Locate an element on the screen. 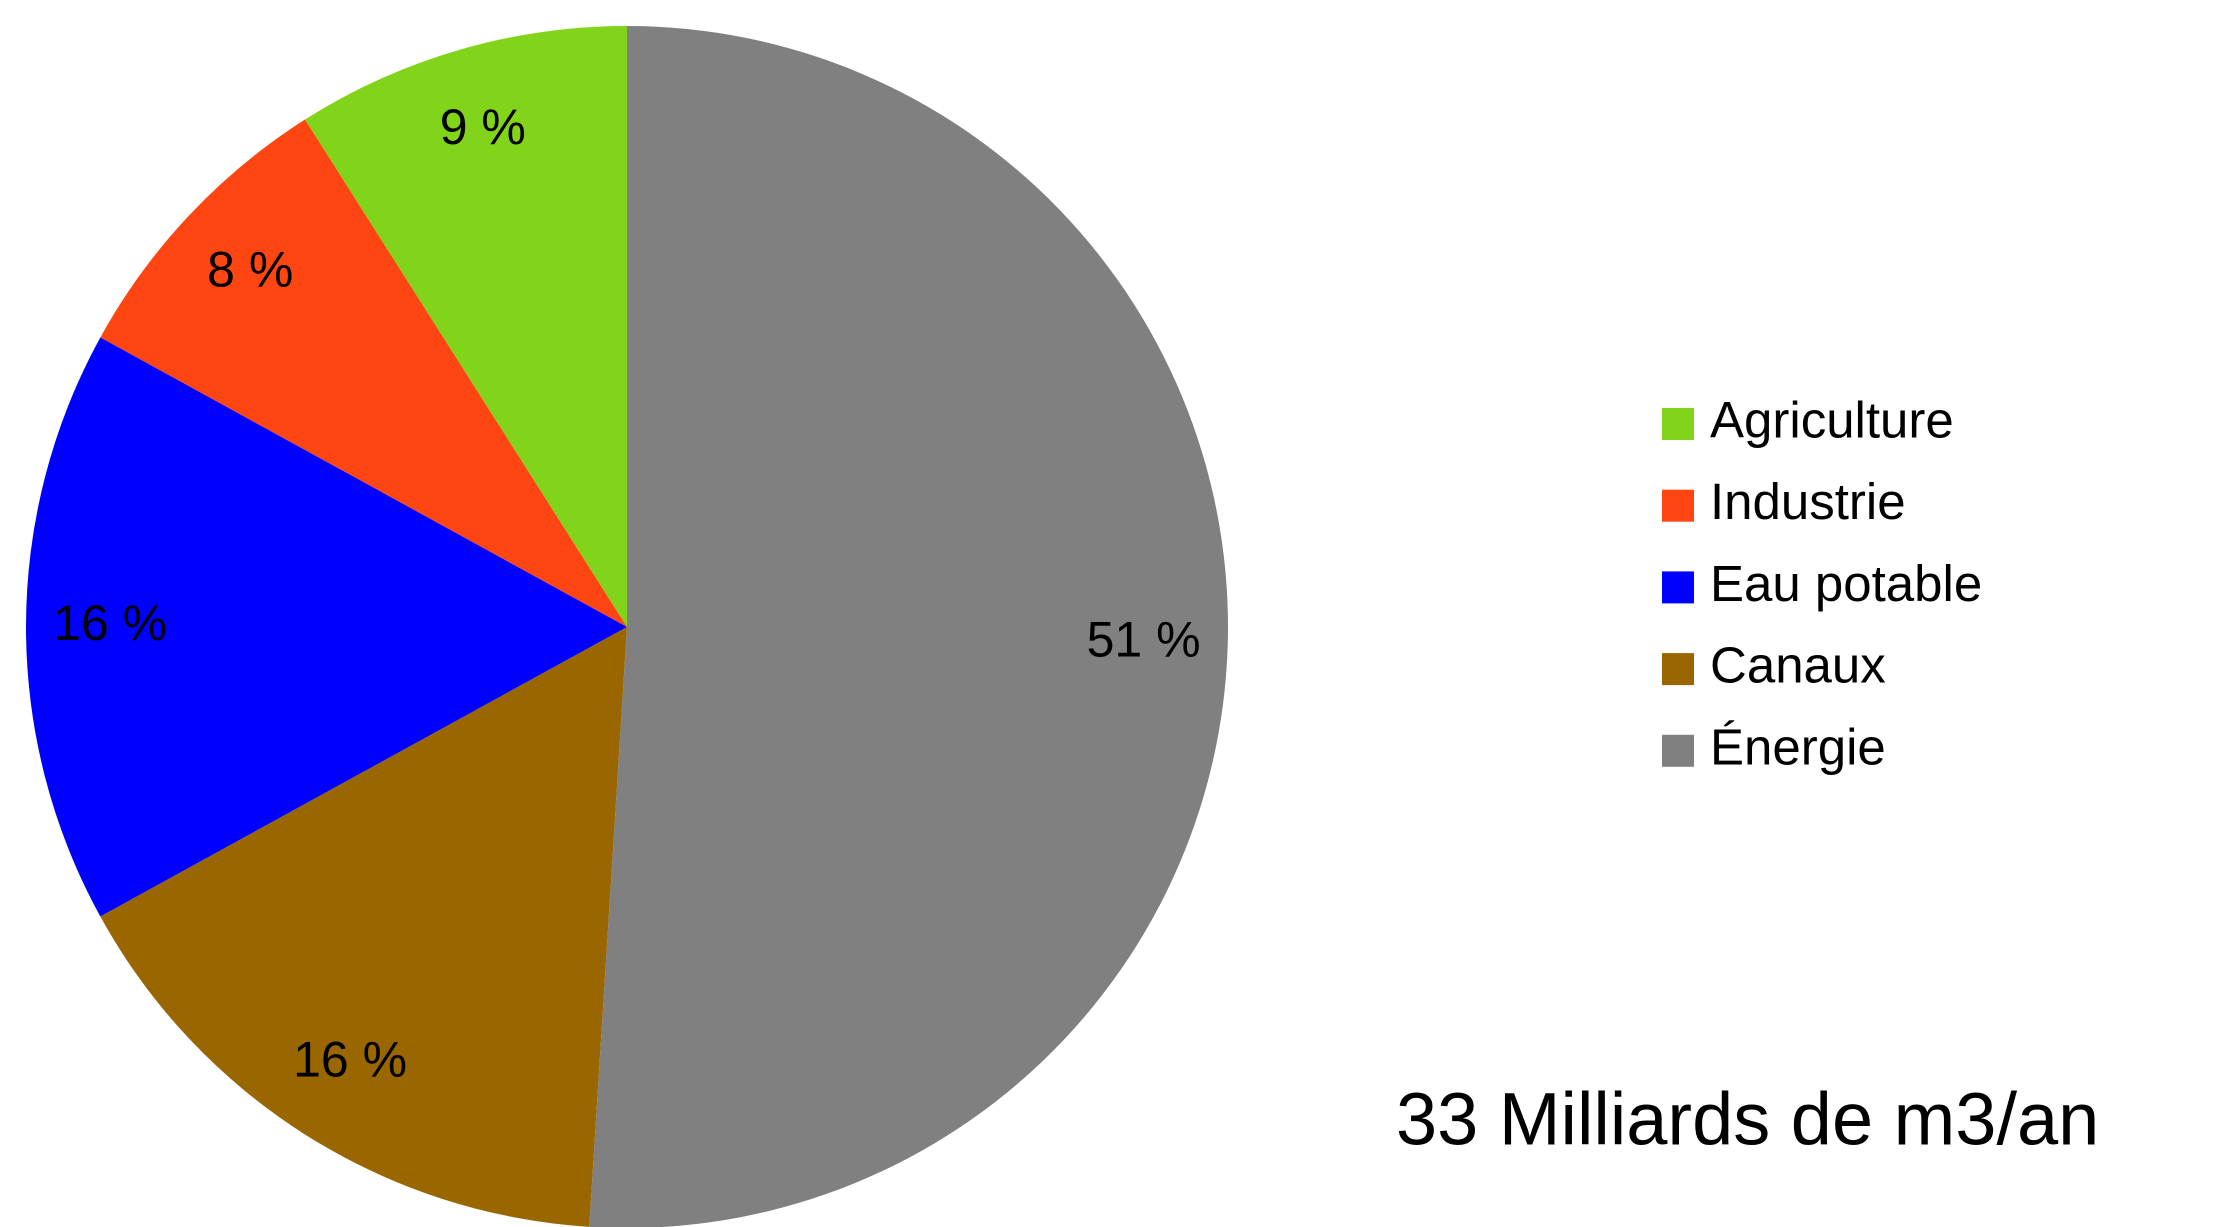  legend-label: Énergie is located at coordinates (1798, 746).